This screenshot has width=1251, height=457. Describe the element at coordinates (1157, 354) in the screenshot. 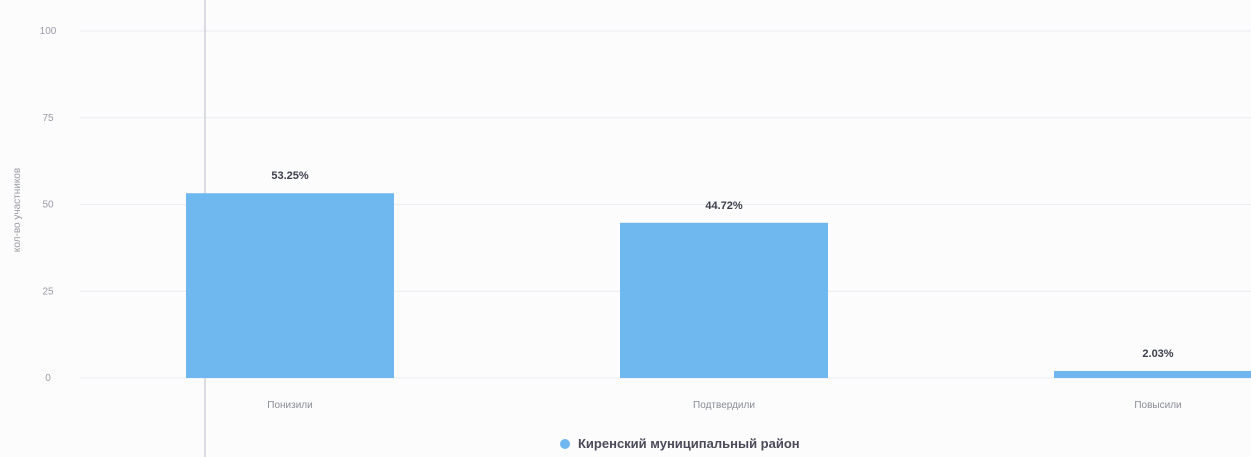

I see `bar-value-label: 2.03%` at that location.